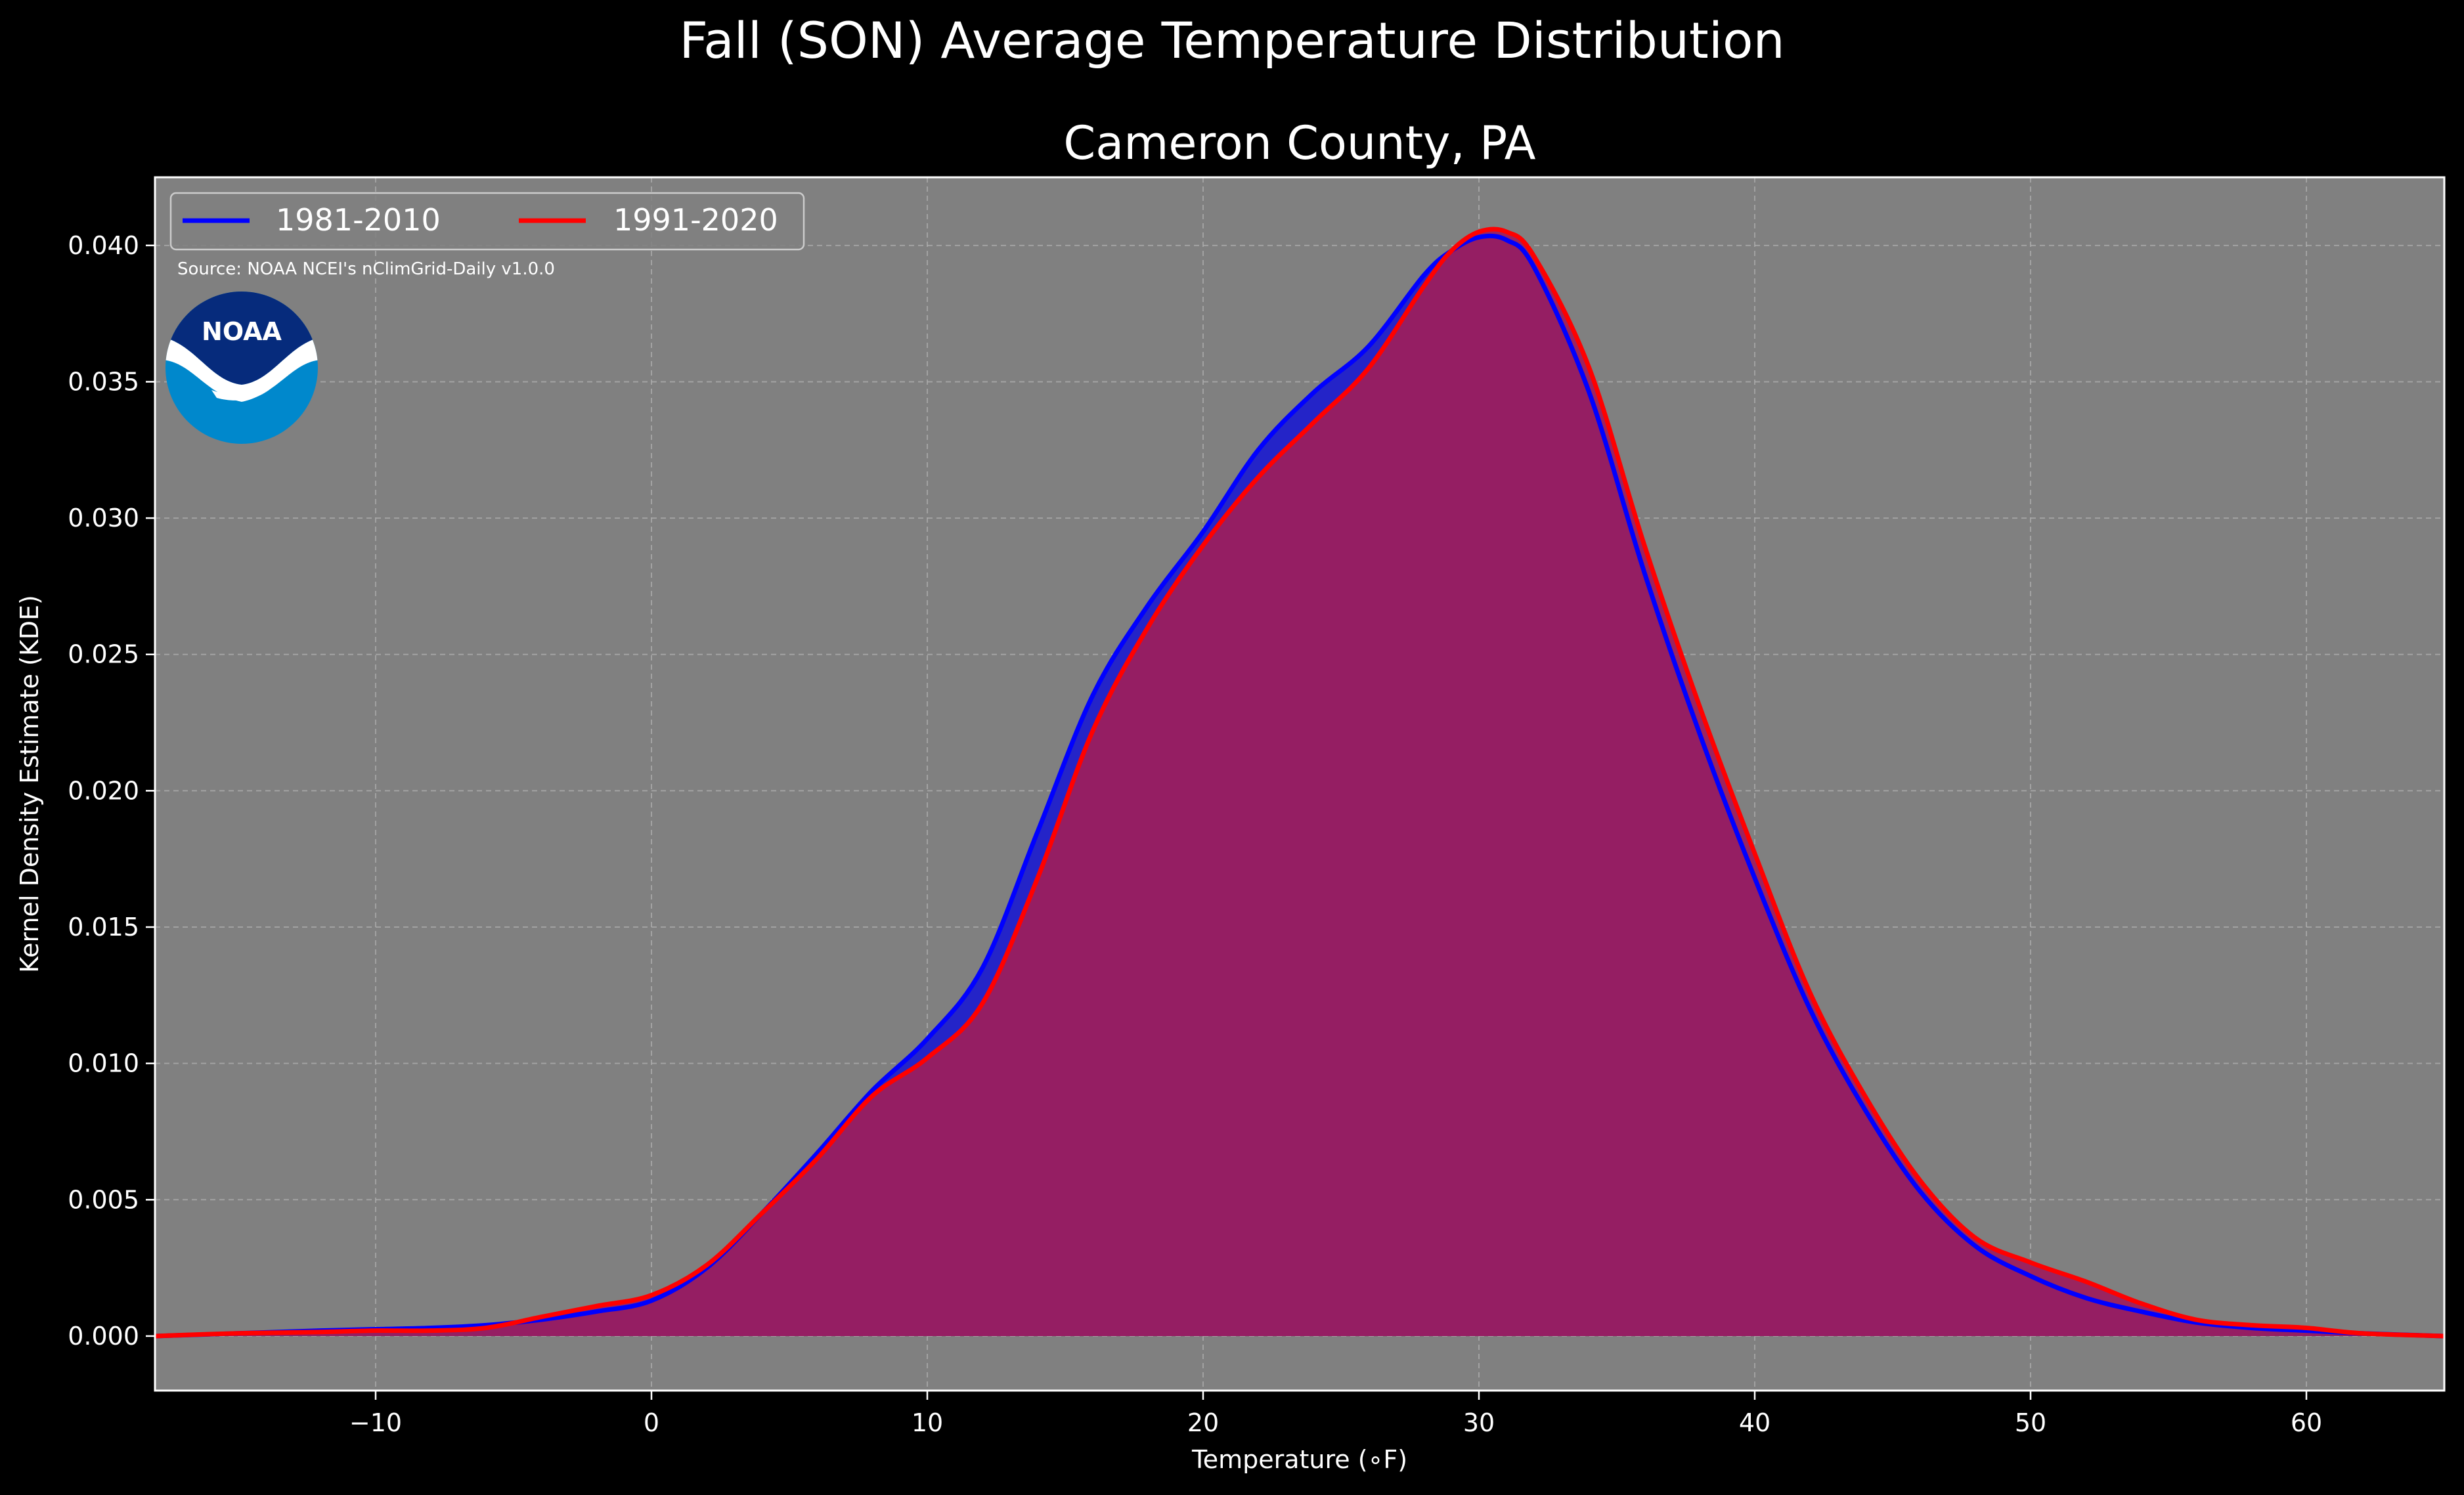  Describe the element at coordinates (103, 518) in the screenshot. I see `y-tick-label: 0.030` at that location.